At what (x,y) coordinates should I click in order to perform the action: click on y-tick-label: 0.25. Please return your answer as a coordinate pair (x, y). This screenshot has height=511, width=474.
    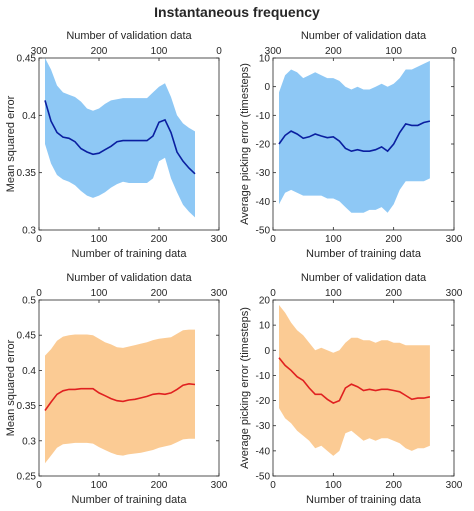
    Looking at the image, I should click on (27, 477).